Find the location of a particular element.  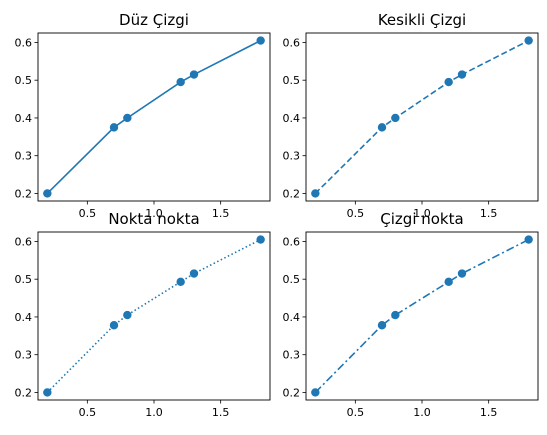

subplot-title: Kesikli Çizgi is located at coordinates (422, 20).